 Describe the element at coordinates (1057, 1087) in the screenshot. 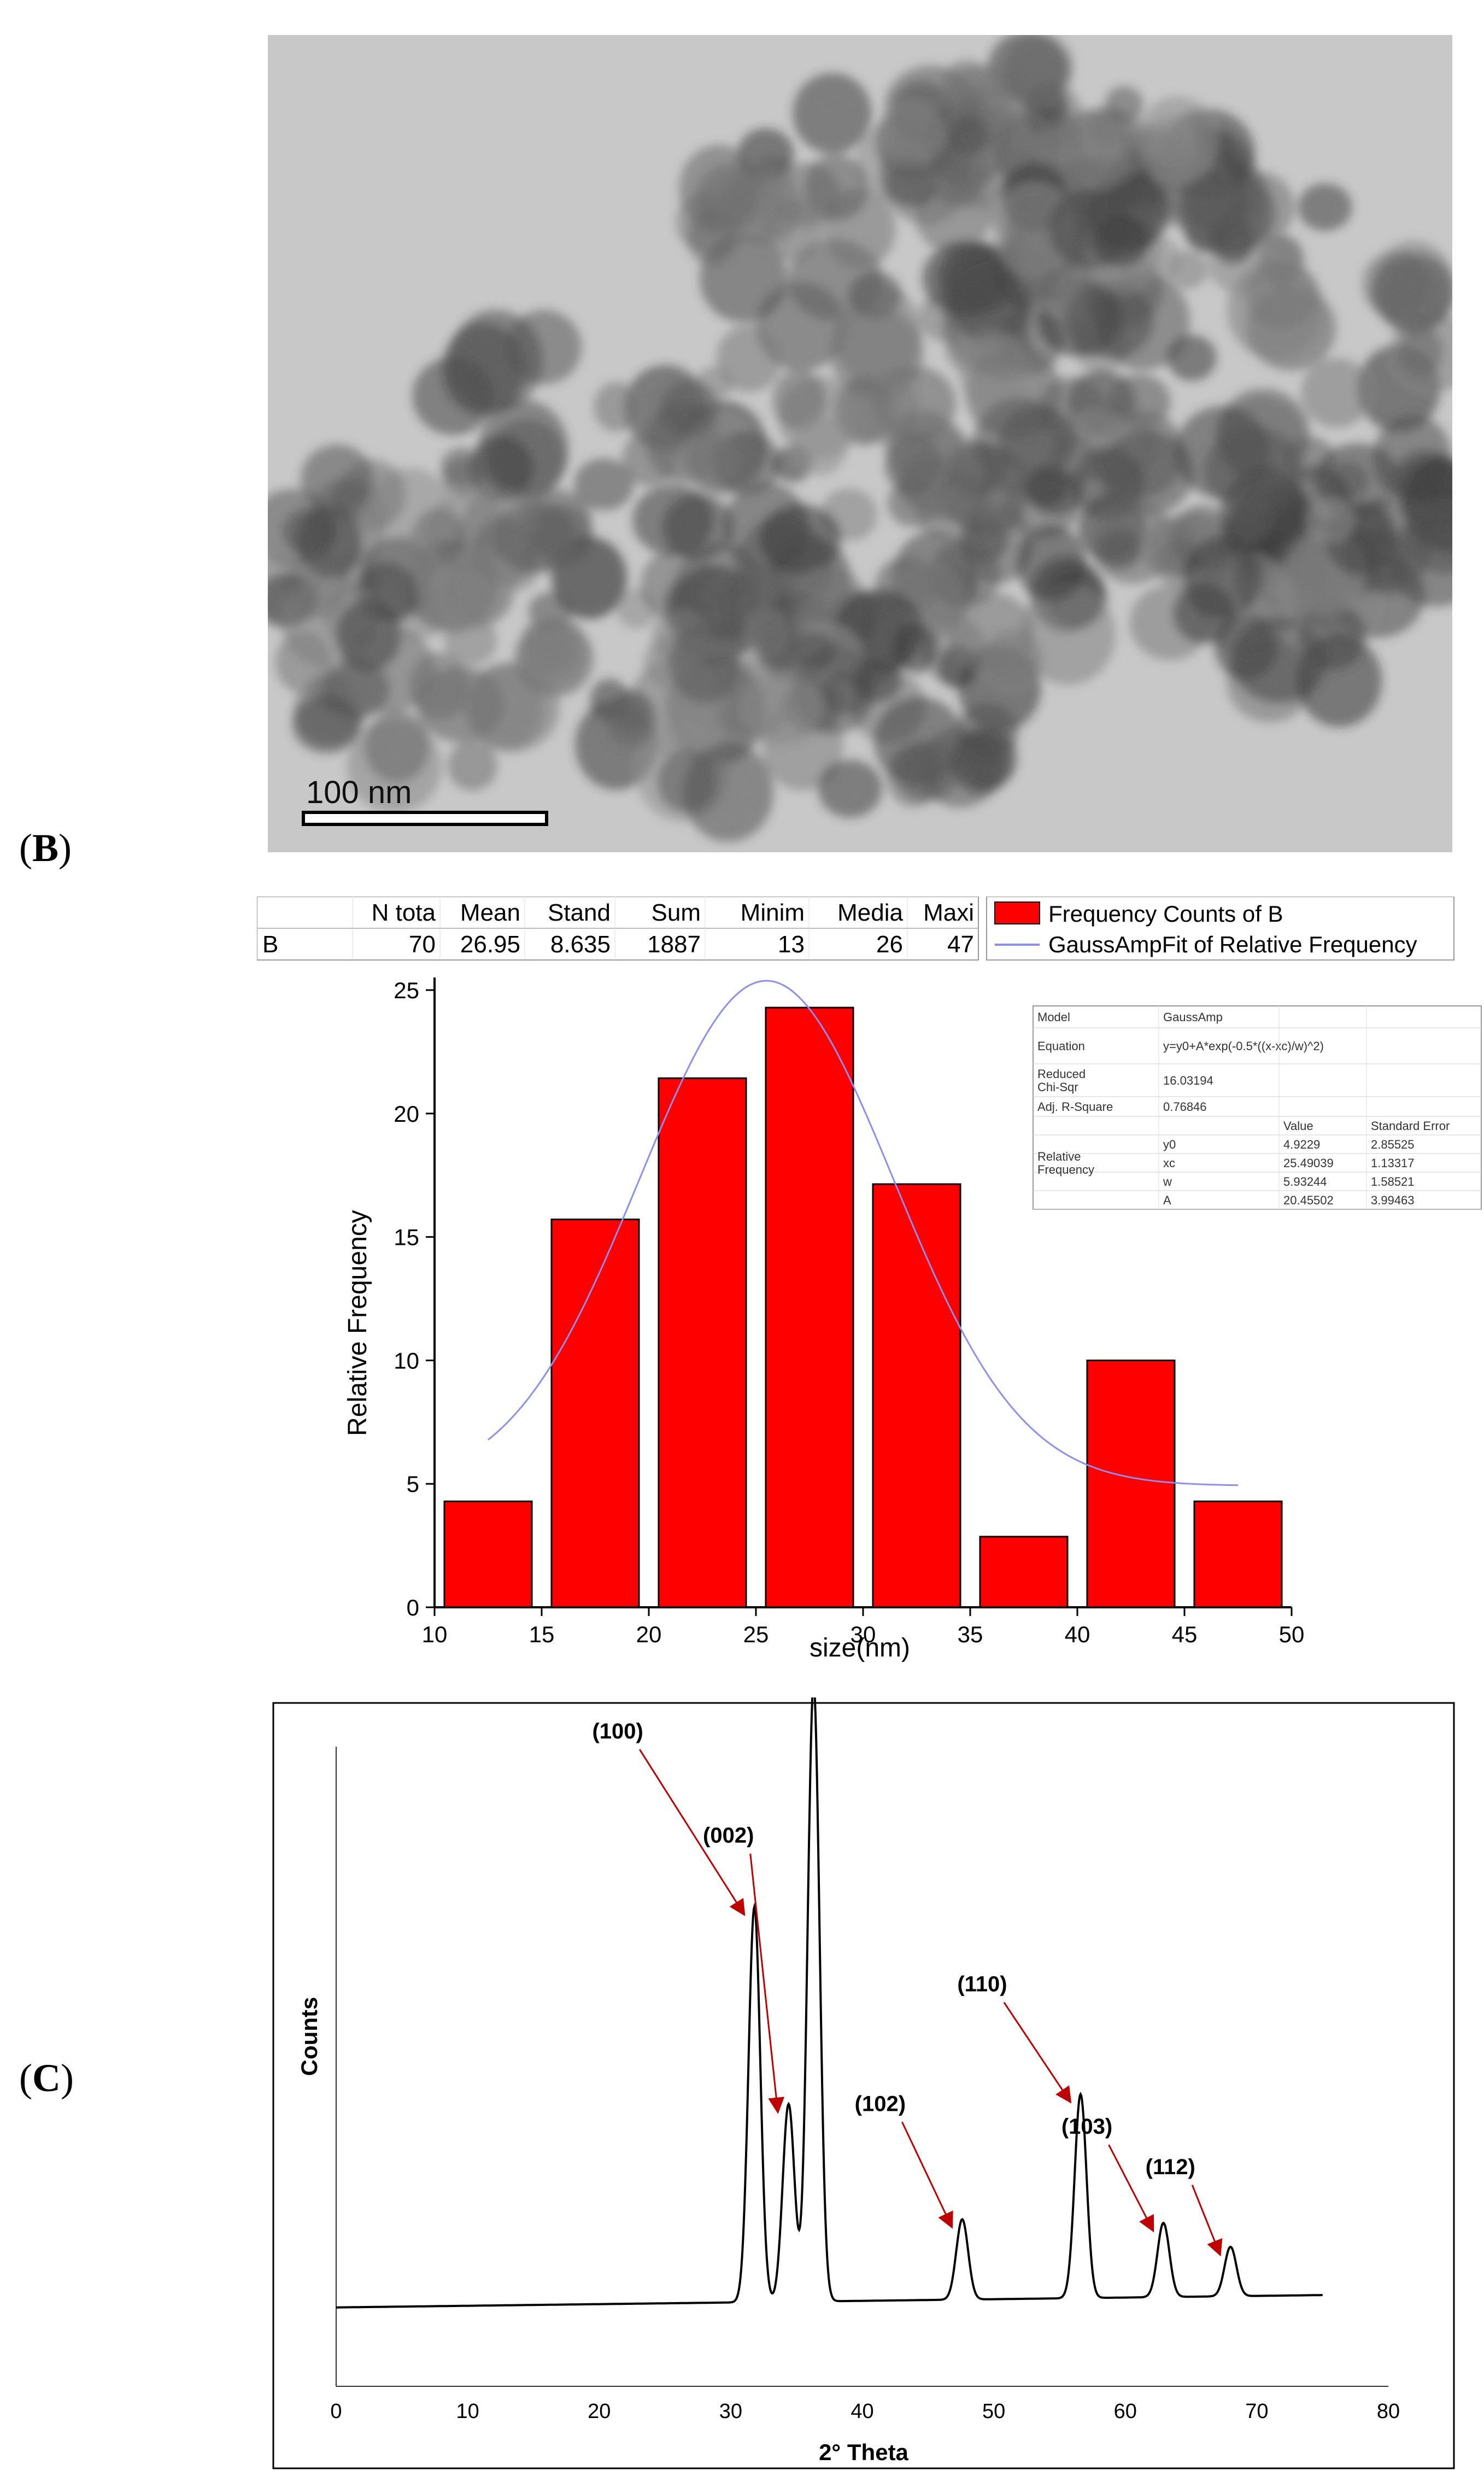

I see `fit-table-cell: Chi-Sqr` at that location.